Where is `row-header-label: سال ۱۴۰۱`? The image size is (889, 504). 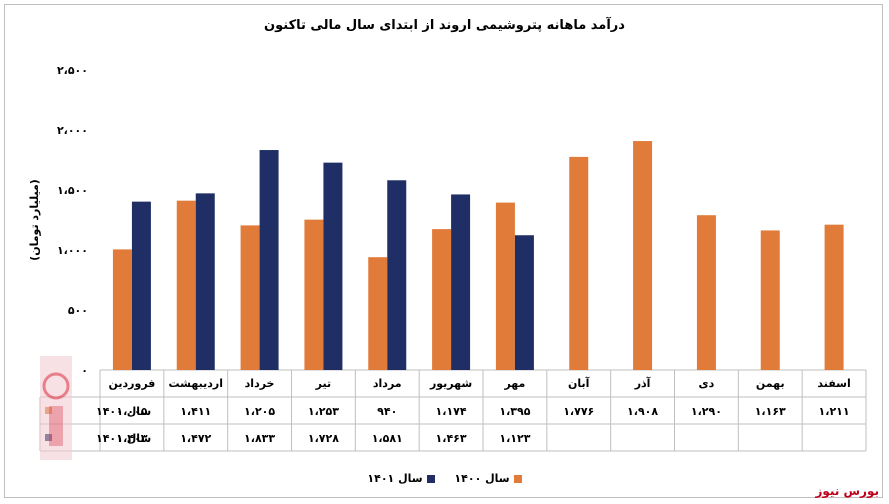
row-header-label: سال ۱۴۰۱ is located at coordinates (123, 438).